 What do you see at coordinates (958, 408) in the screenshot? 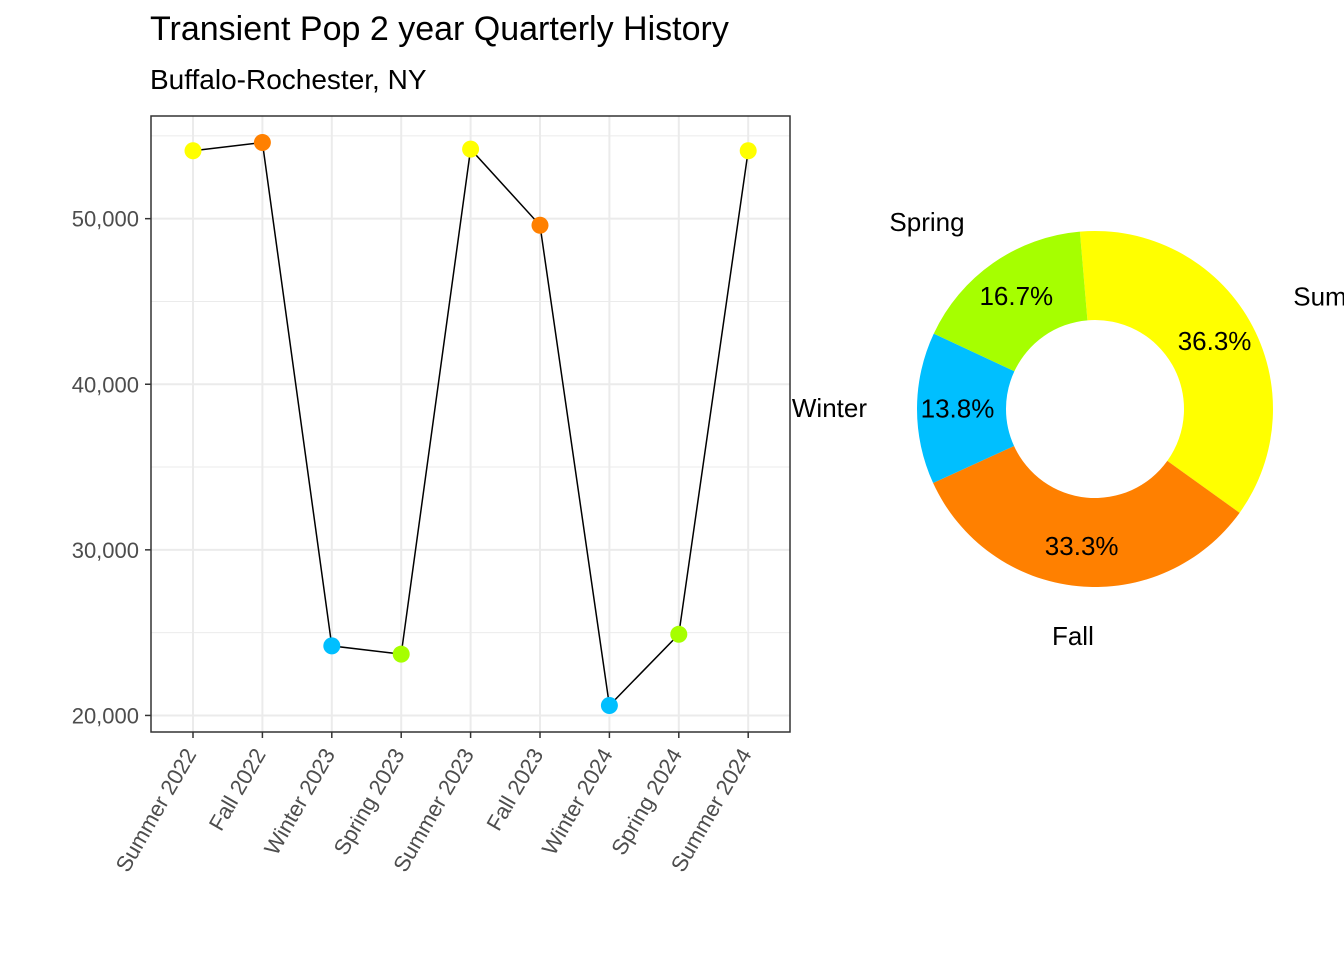
I see `slice-percent-label: 13.8%` at bounding box center [958, 408].